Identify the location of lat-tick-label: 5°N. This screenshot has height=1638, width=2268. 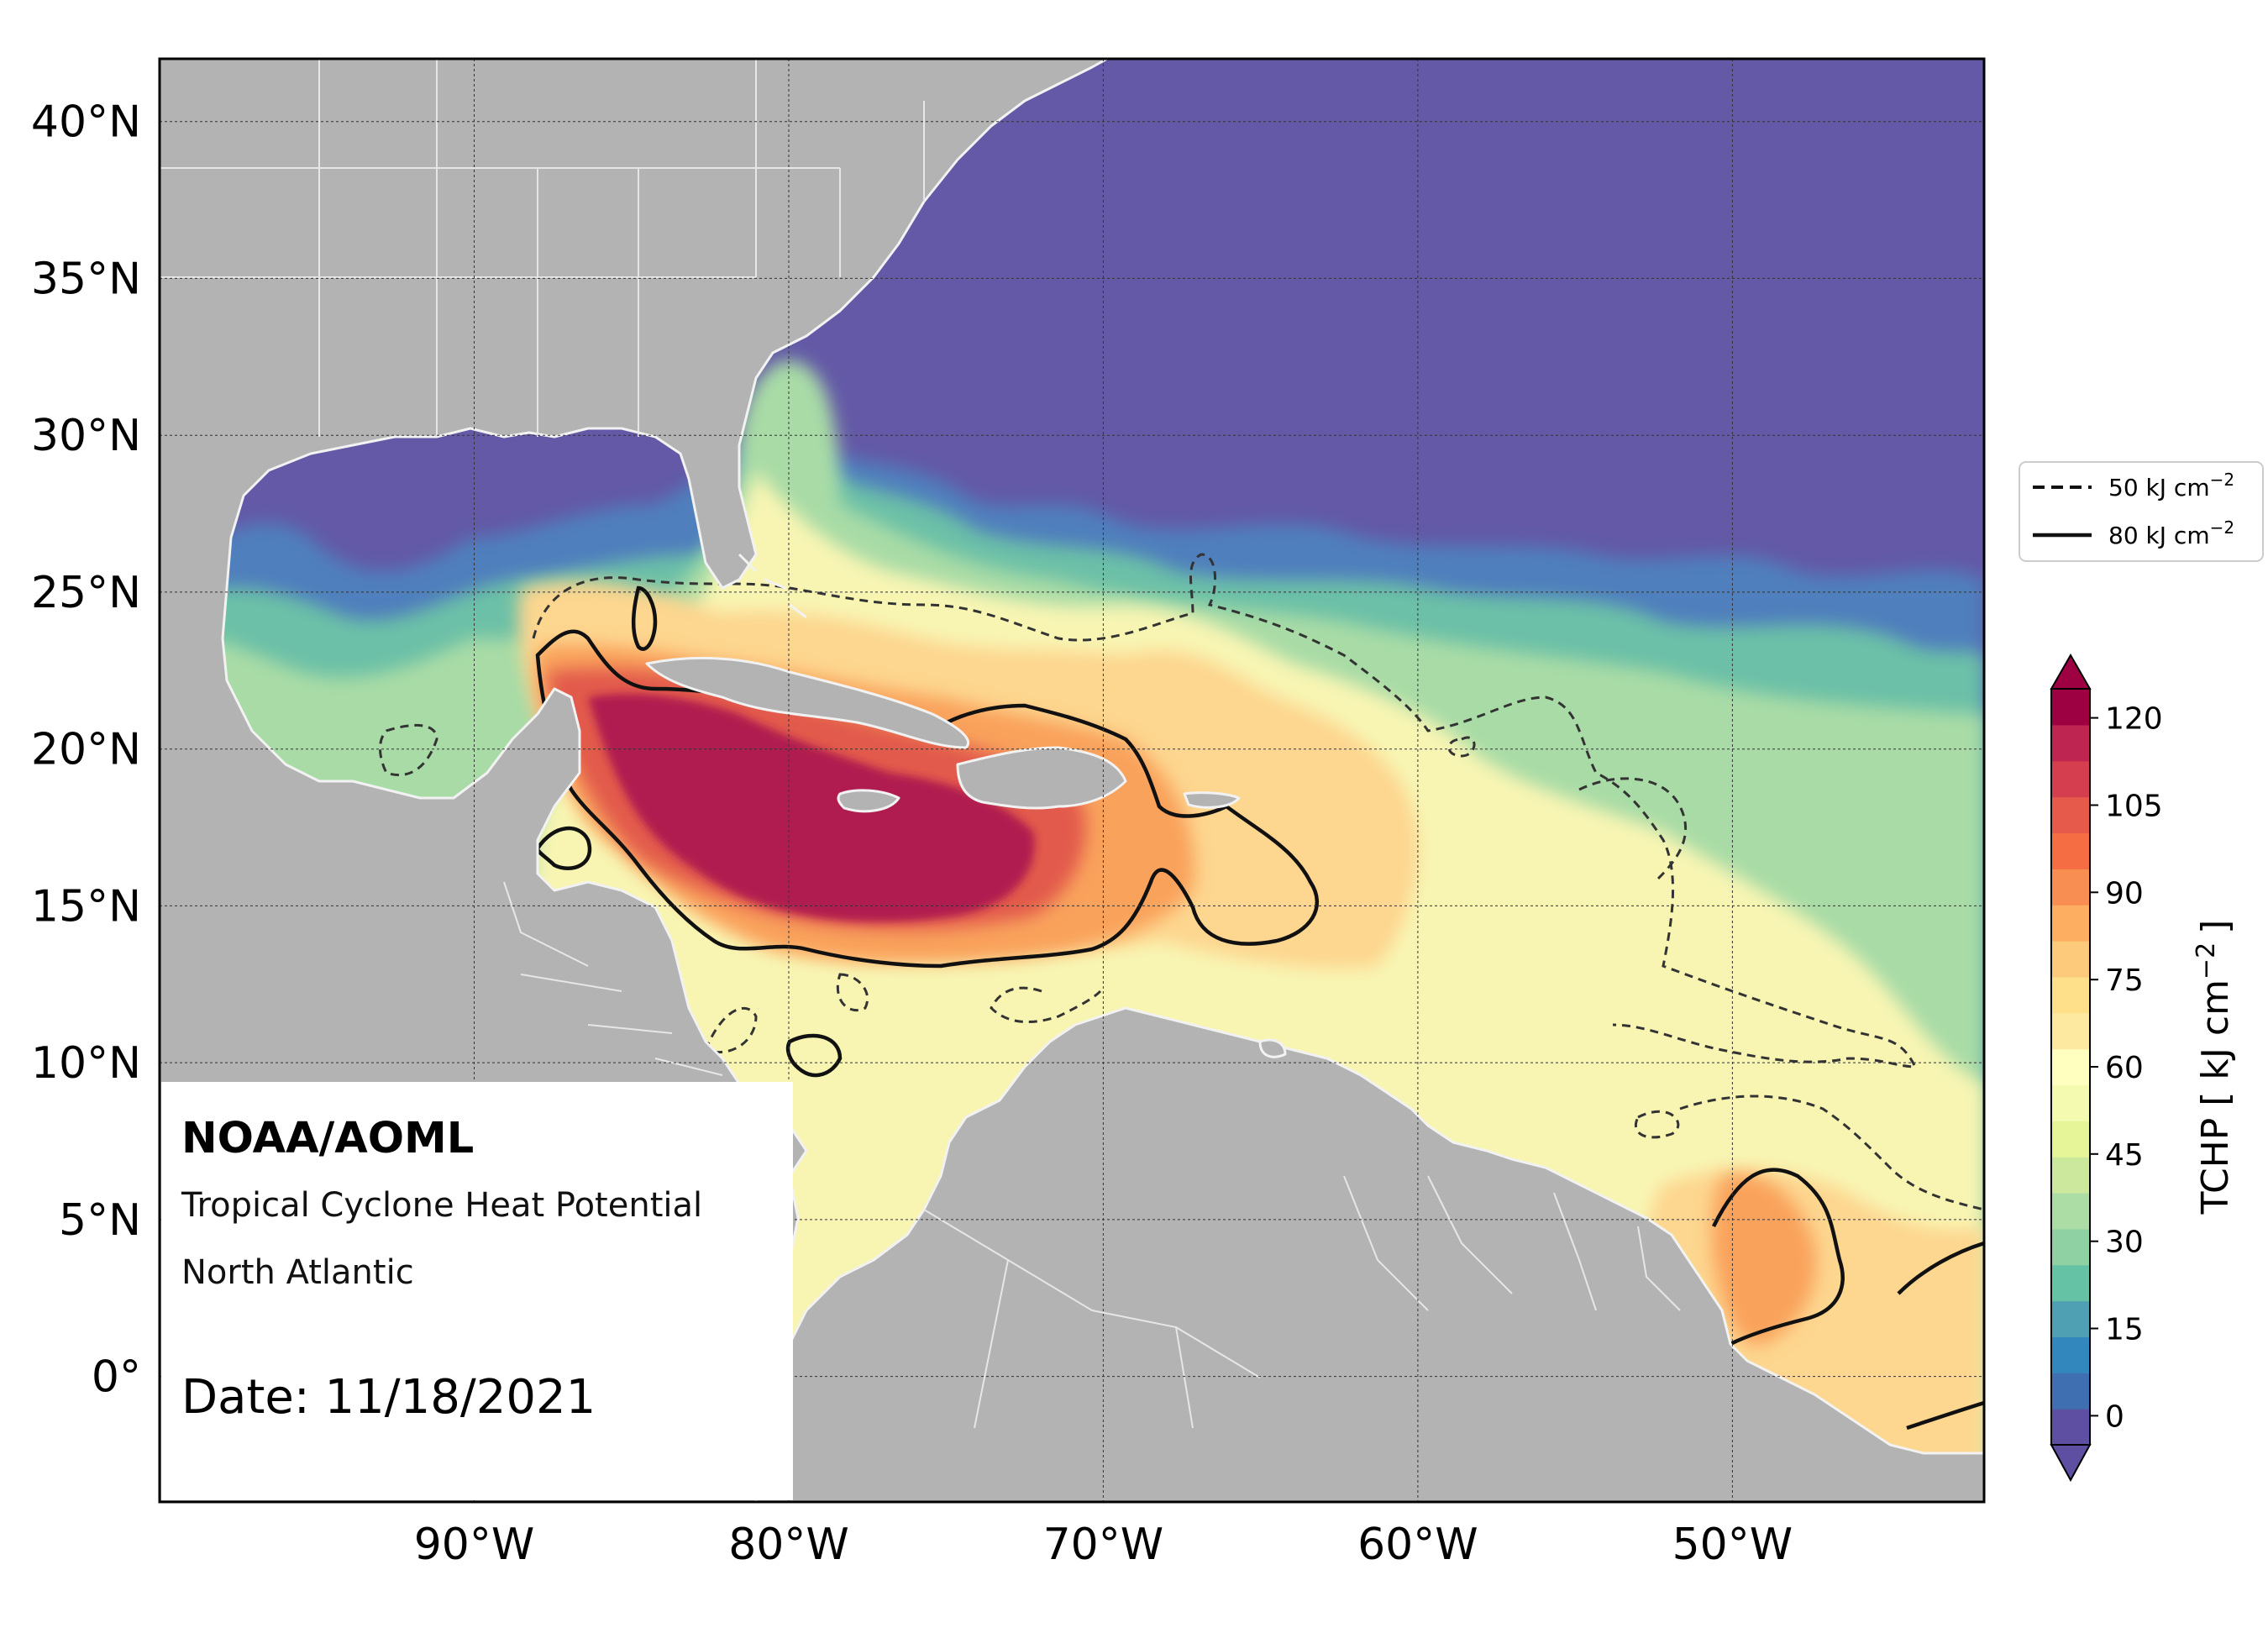
(100, 1220).